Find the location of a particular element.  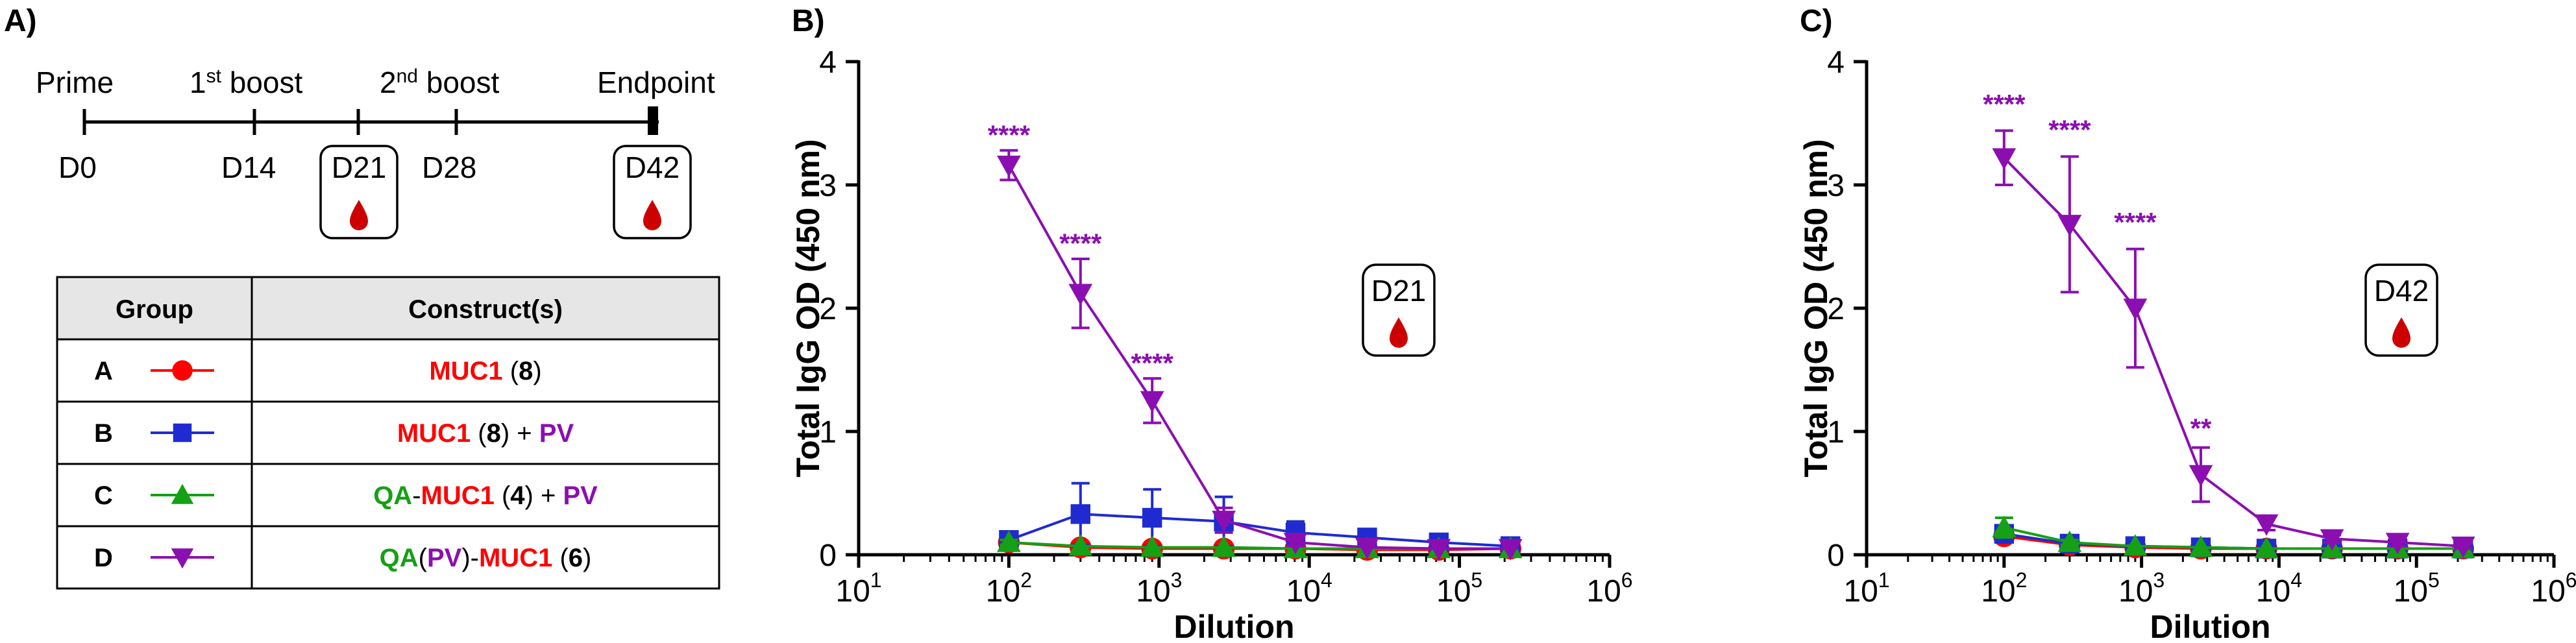

table-row-group-letter: C is located at coordinates (103, 495).